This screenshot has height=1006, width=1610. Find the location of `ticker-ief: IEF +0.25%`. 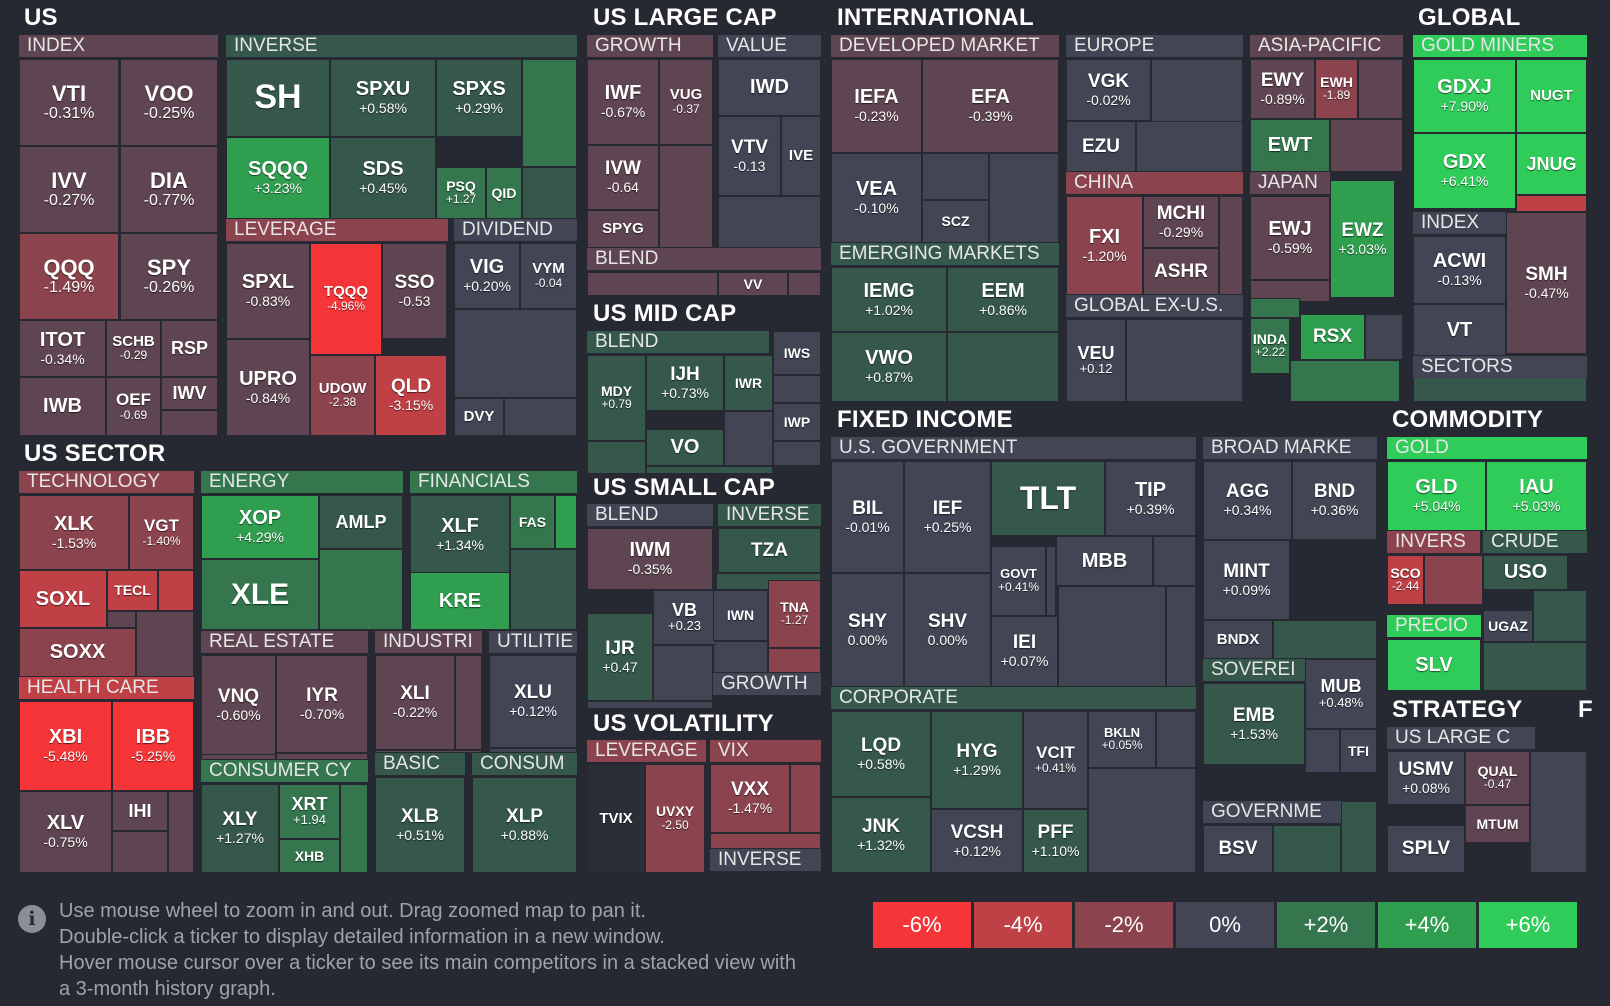

ticker-ief: IEF +0.25% is located at coordinates (947, 517).